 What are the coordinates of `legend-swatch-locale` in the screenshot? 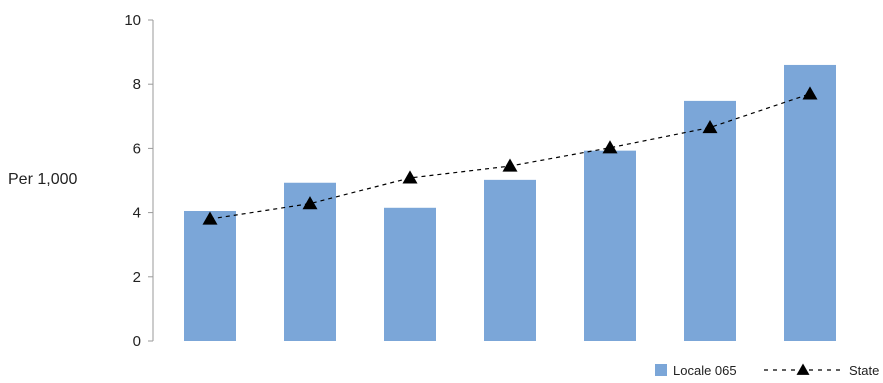 It's located at (661, 370).